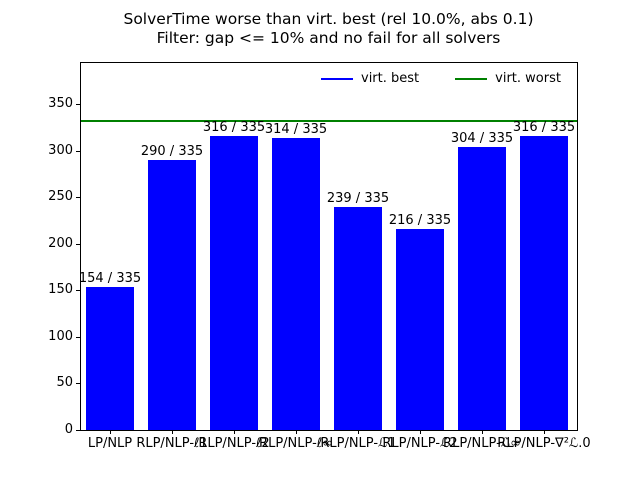 This screenshot has width=640, height=480. I want to click on y-axis-tick-label: 0, so click(68, 429).